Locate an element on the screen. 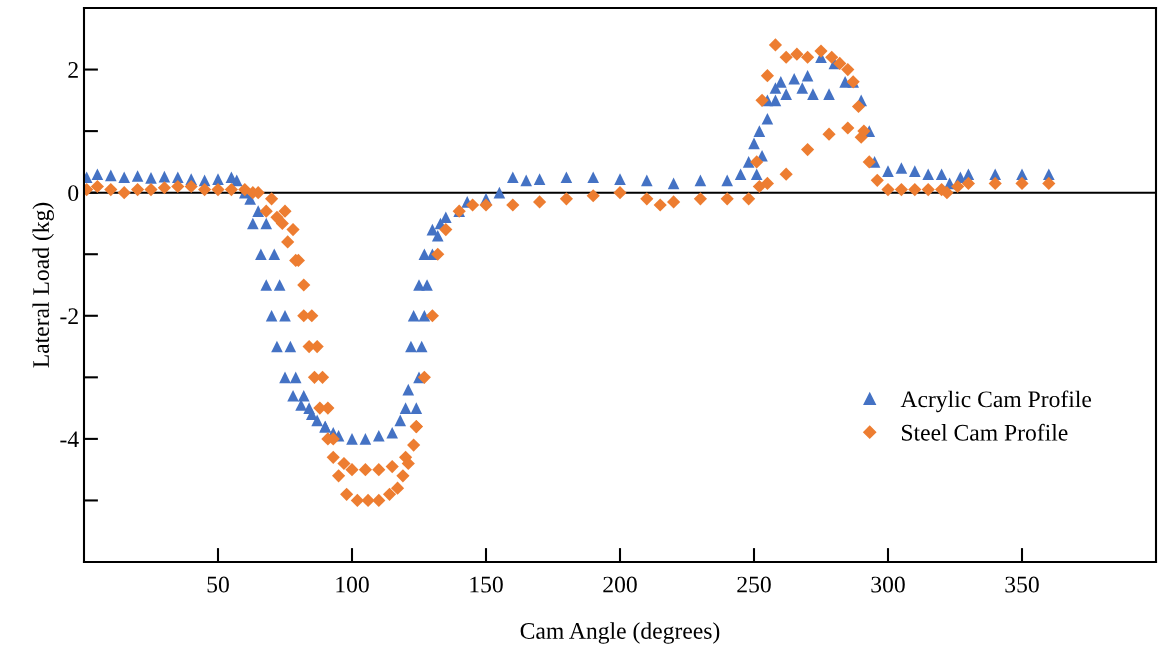 The image size is (1158, 647). x-tick-label: 150 is located at coordinates (486, 584).